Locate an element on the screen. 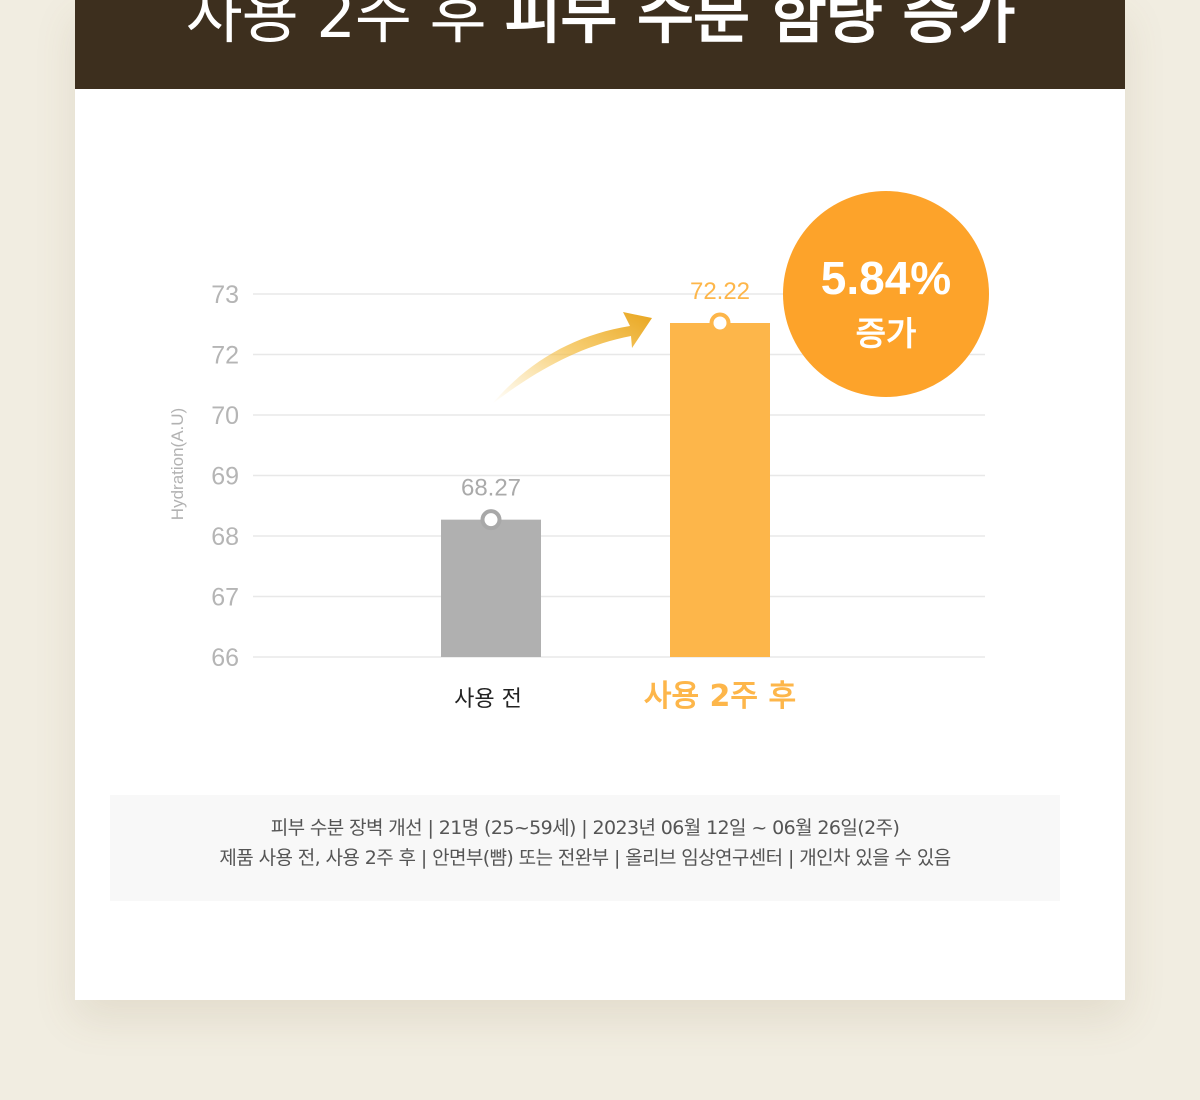 The width and height of the screenshot is (1200, 1100). increase-arrow-icon is located at coordinates (572, 358).